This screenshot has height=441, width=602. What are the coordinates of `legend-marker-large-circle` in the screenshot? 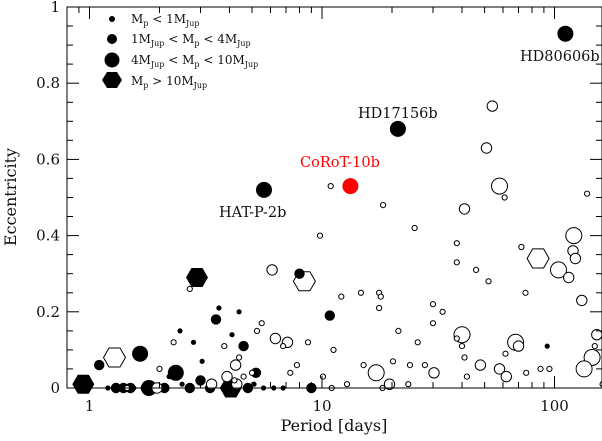 It's located at (112, 60).